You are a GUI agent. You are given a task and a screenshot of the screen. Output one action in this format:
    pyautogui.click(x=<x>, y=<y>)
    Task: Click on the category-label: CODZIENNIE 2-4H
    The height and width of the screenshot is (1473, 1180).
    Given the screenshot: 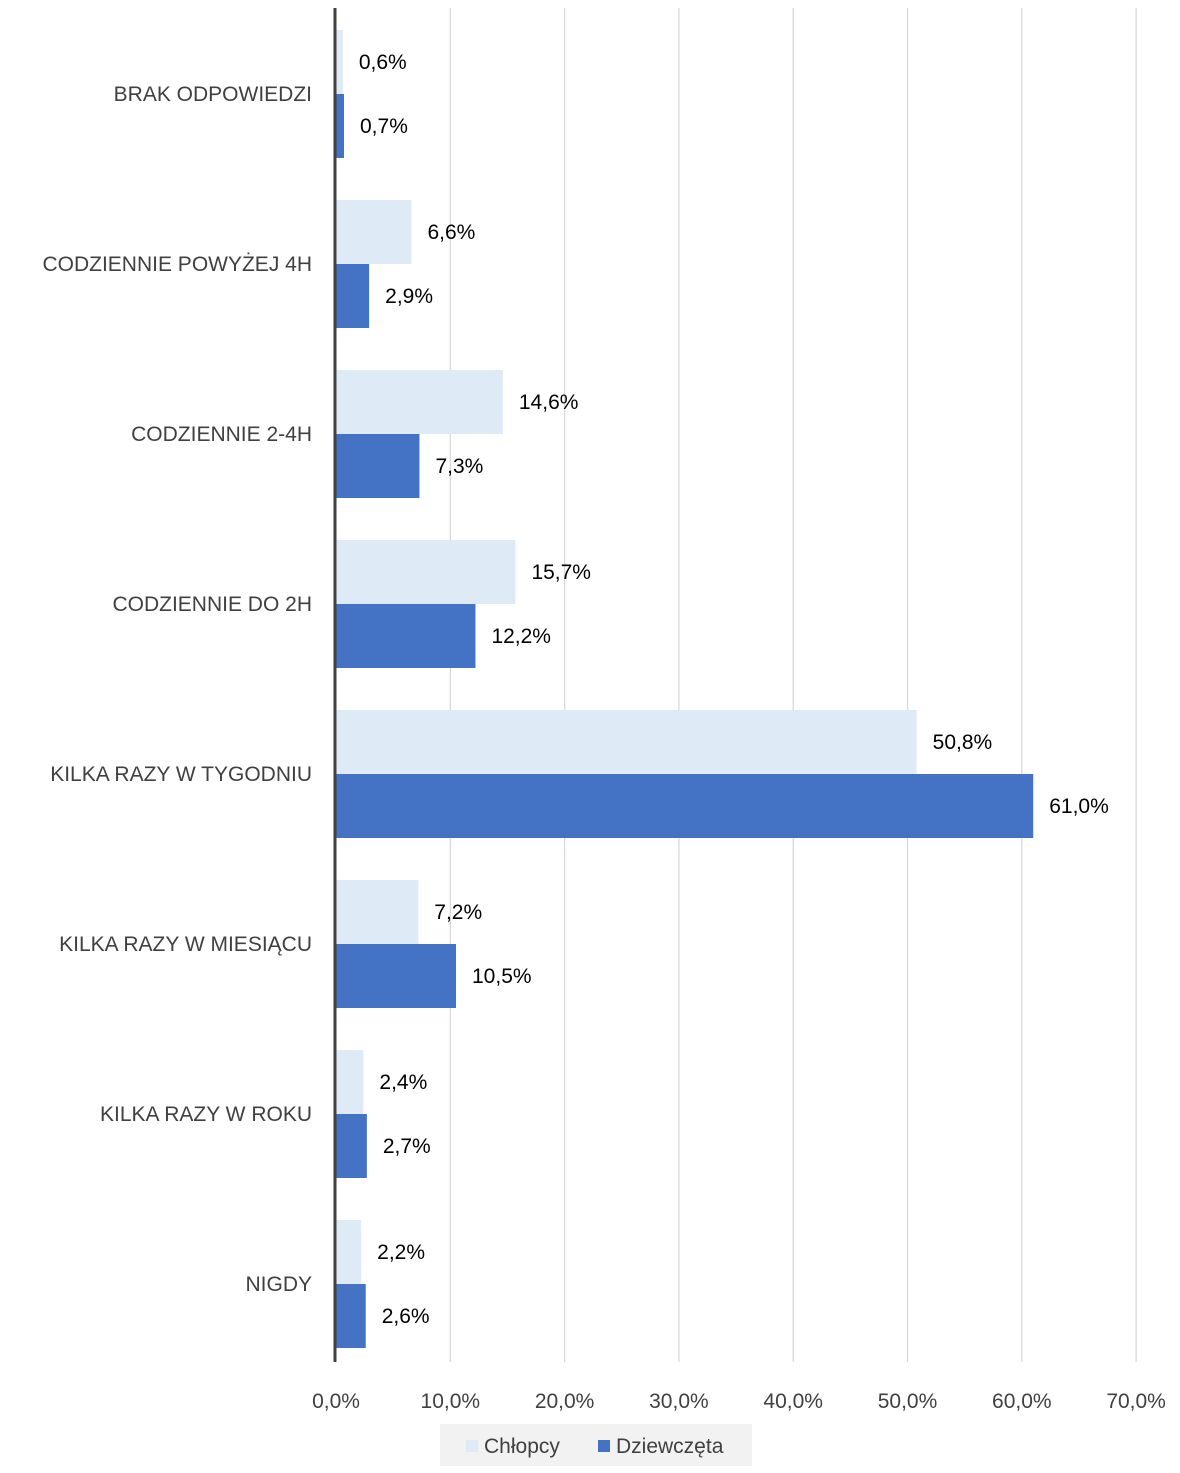 What is the action you would take?
    pyautogui.click(x=221, y=434)
    